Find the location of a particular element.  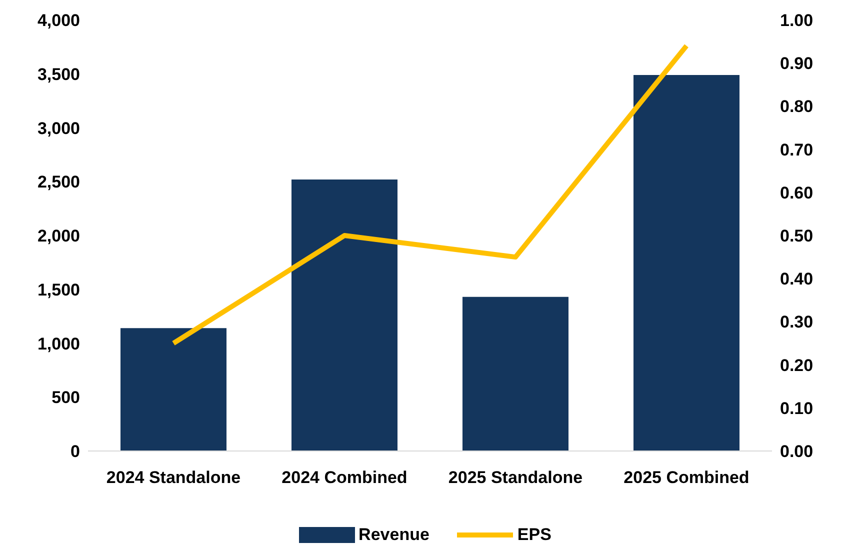

y-tick-label: 500 is located at coordinates (66, 398).